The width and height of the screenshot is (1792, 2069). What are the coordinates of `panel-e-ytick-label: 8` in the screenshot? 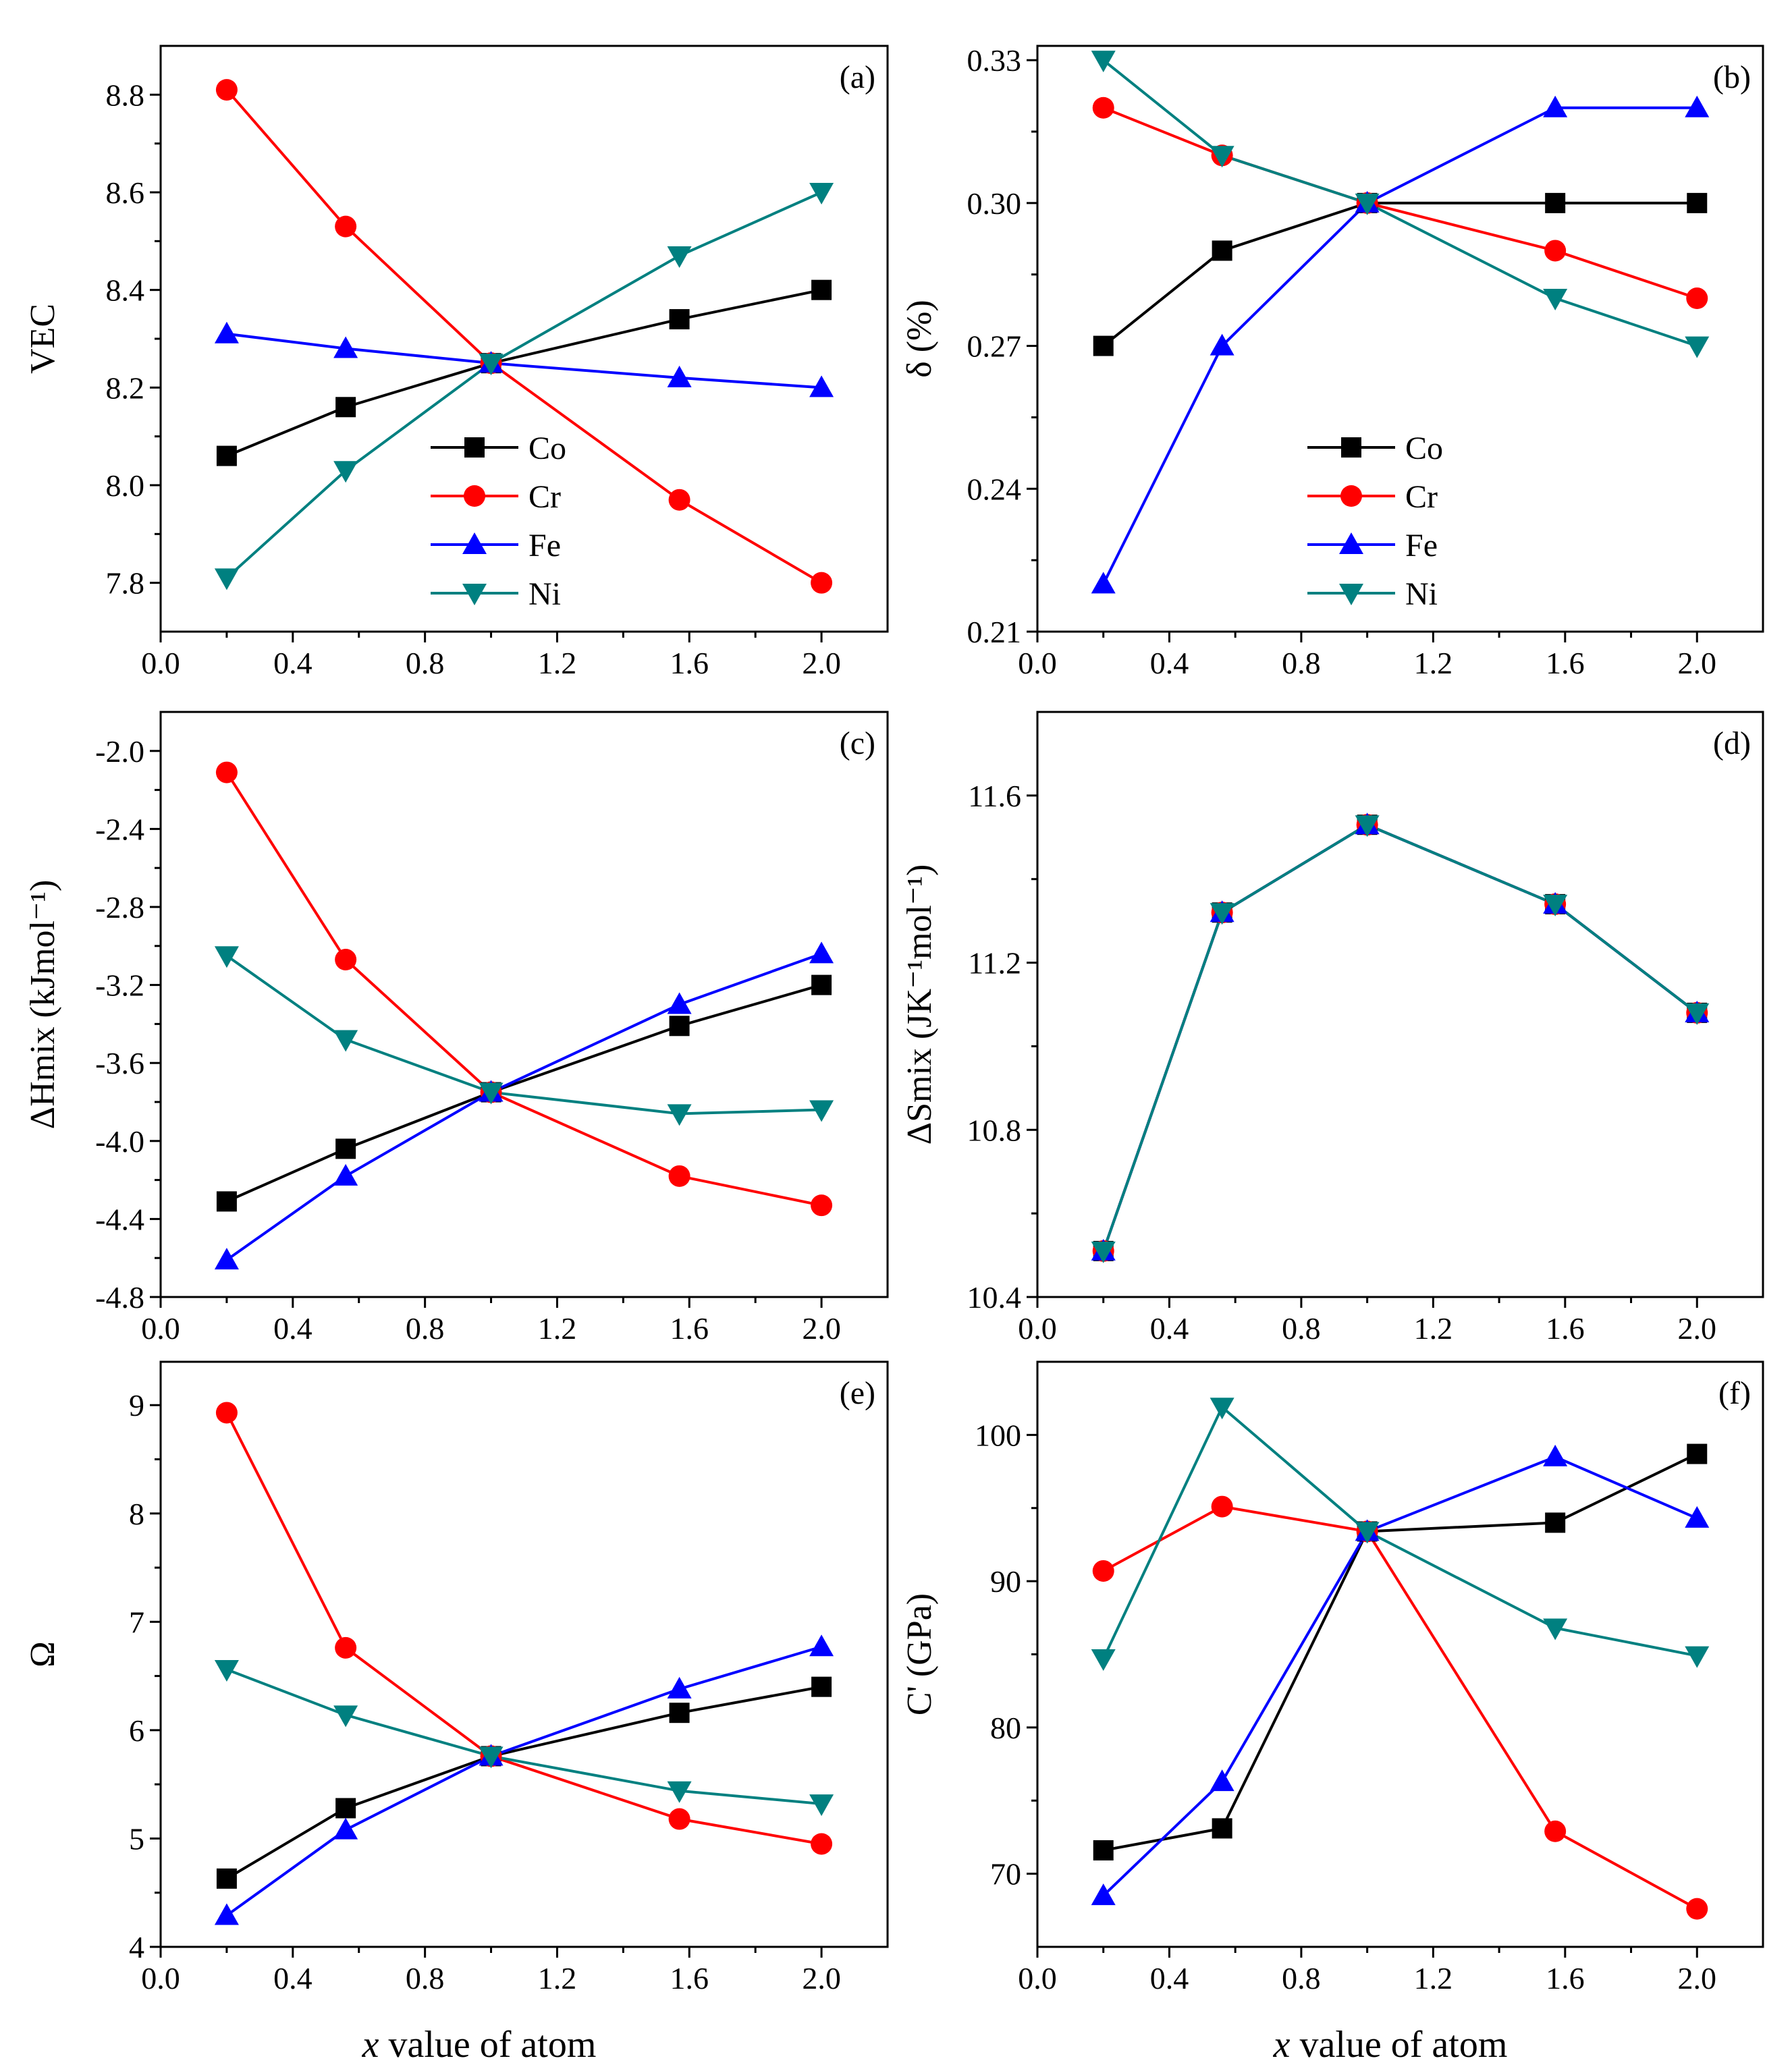 It's located at (136, 1514).